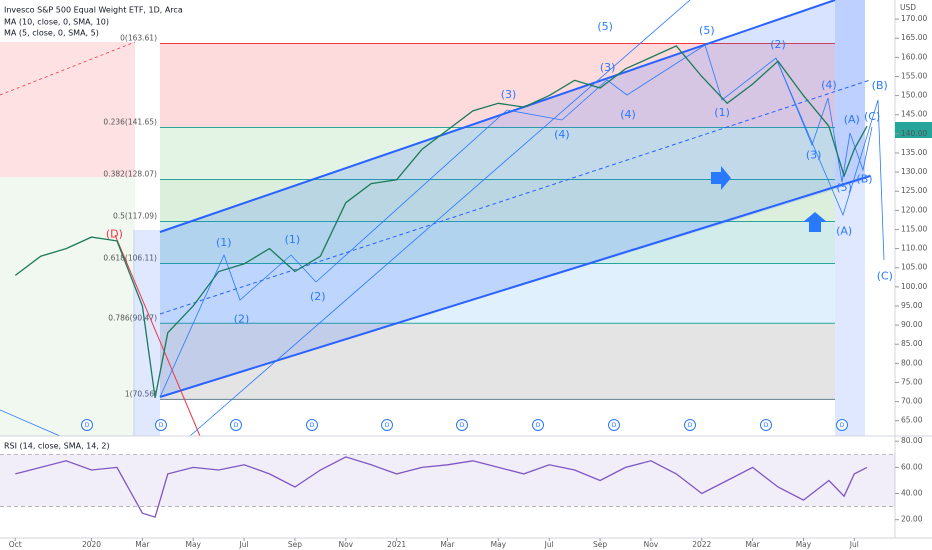  I want to click on y-tick-label: 110.00, so click(914, 248).